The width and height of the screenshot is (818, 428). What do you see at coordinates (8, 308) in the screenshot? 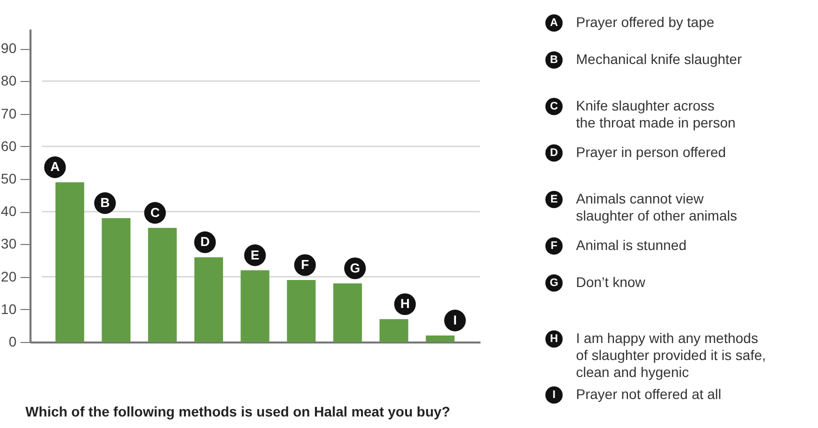
I see `y-tick-label: 10` at bounding box center [8, 308].